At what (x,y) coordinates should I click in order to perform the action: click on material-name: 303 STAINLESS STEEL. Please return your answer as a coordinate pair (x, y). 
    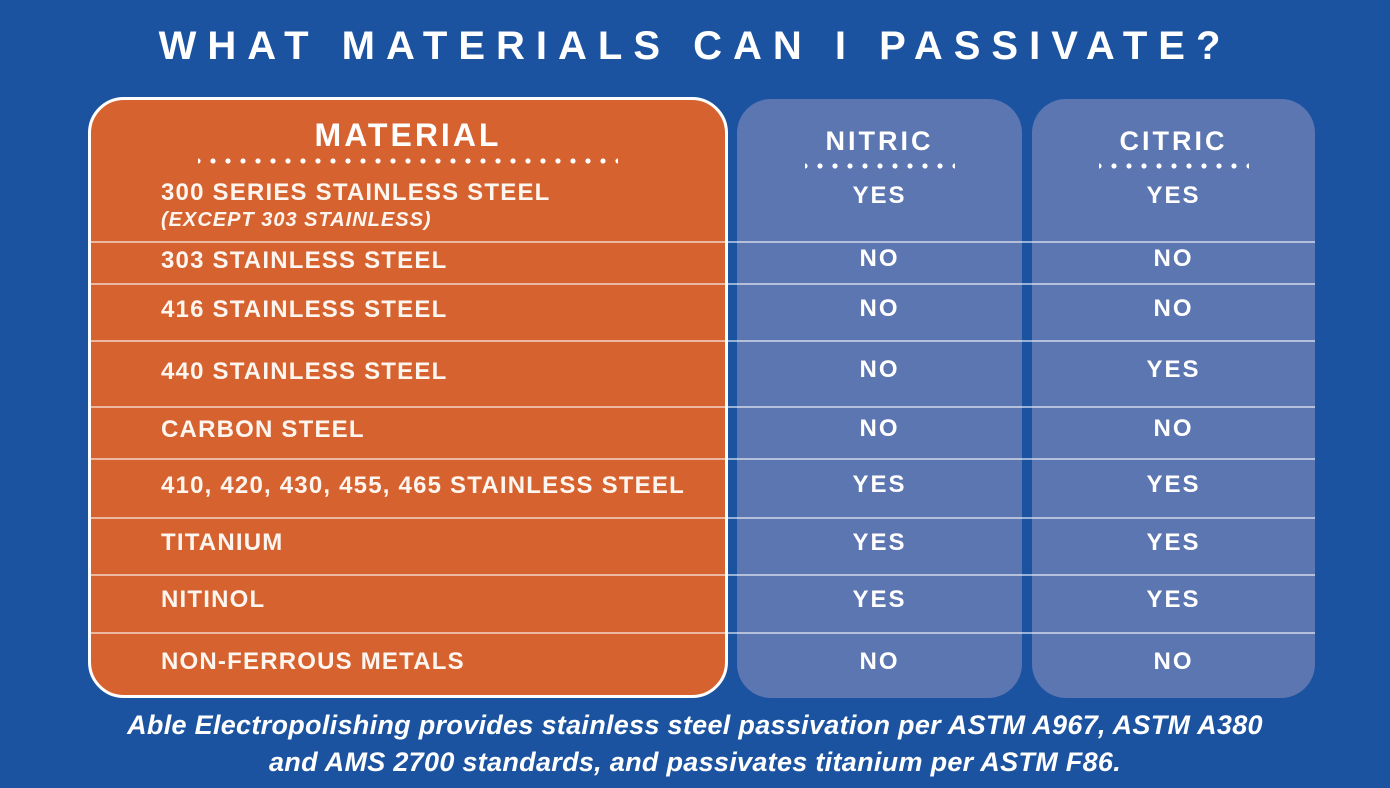
    Looking at the image, I should click on (304, 261).